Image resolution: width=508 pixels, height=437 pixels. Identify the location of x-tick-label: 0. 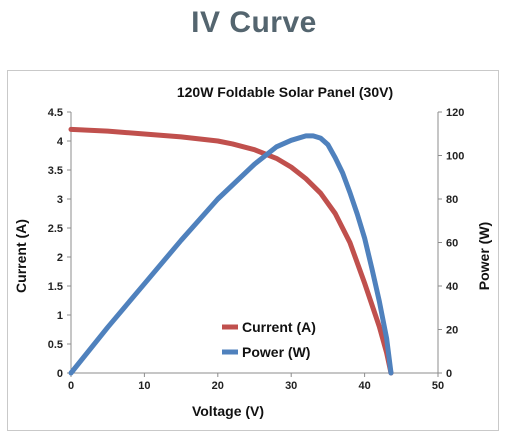
(71, 386).